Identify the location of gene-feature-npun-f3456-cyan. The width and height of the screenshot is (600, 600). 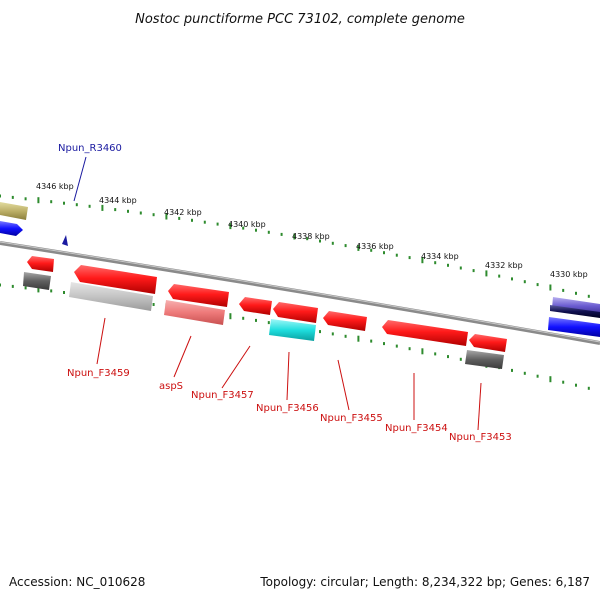
(292, 330).